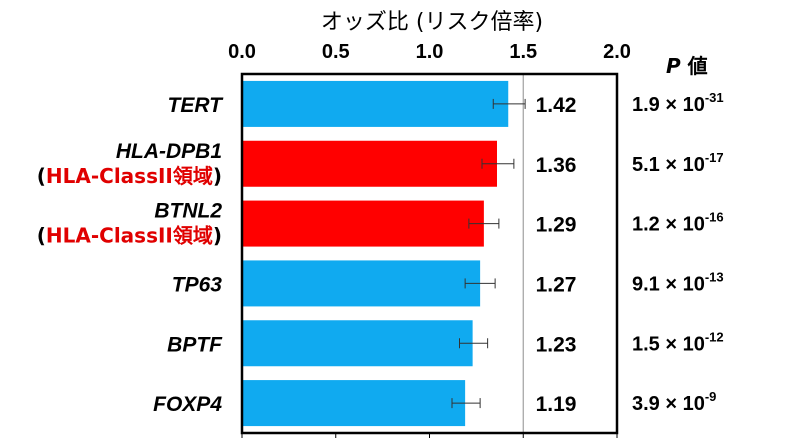 Image resolution: width=800 pixels, height=441 pixels. What do you see at coordinates (697, 66) in the screenshot?
I see `p-header-text: 値` at bounding box center [697, 66].